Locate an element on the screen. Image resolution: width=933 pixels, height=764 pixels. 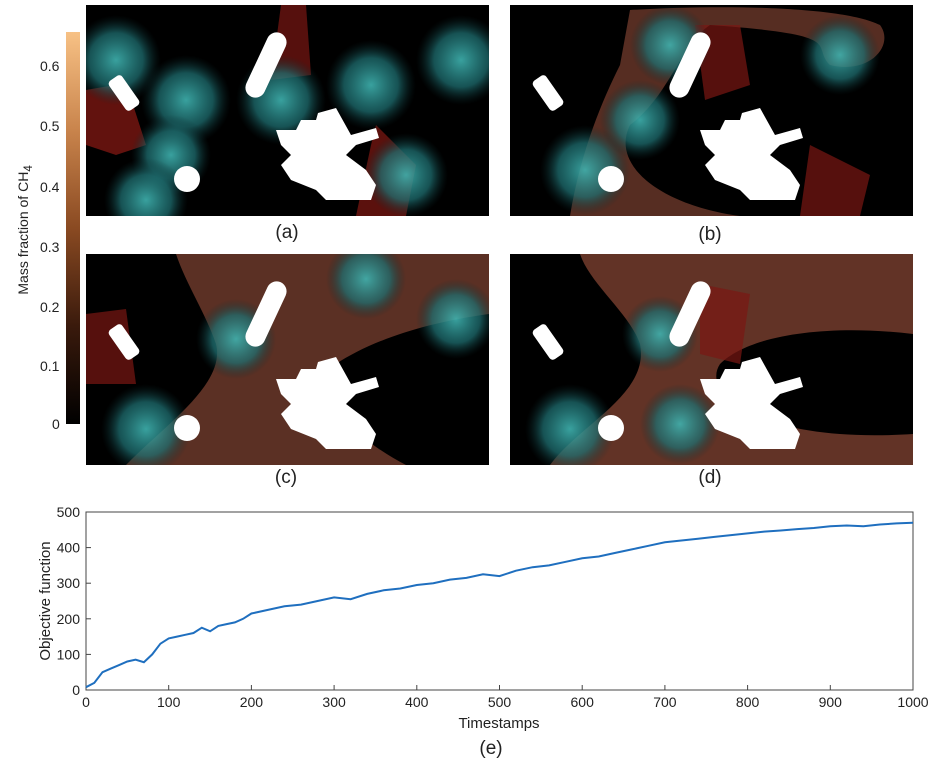
panel-label-d: (d) is located at coordinates (710, 477).